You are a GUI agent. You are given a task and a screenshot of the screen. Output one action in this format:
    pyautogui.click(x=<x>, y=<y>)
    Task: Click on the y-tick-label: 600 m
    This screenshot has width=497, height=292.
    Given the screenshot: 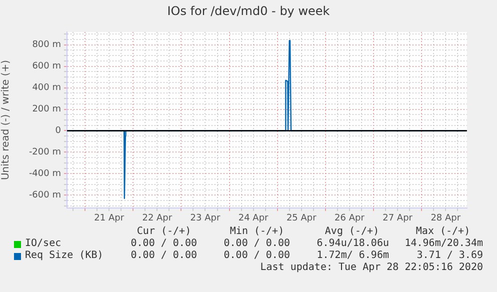 What is the action you would take?
    pyautogui.click(x=46, y=67)
    